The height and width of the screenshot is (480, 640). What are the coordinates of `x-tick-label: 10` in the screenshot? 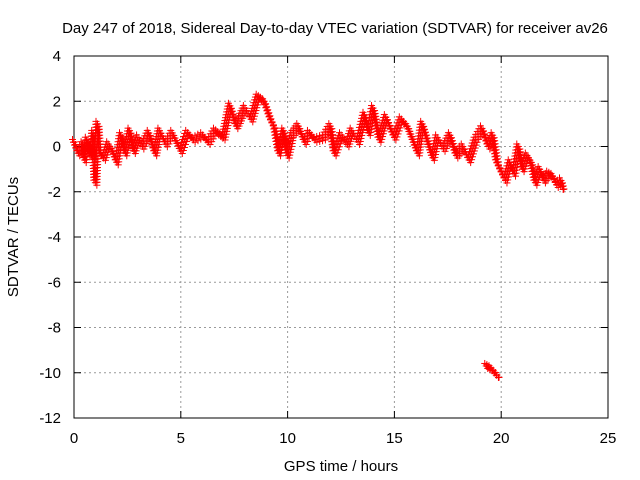 It's located at (287, 438).